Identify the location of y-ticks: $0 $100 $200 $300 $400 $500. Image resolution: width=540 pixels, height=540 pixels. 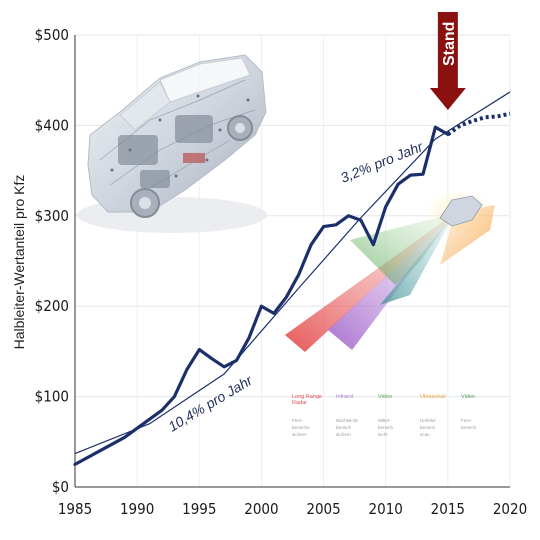
(52, 261).